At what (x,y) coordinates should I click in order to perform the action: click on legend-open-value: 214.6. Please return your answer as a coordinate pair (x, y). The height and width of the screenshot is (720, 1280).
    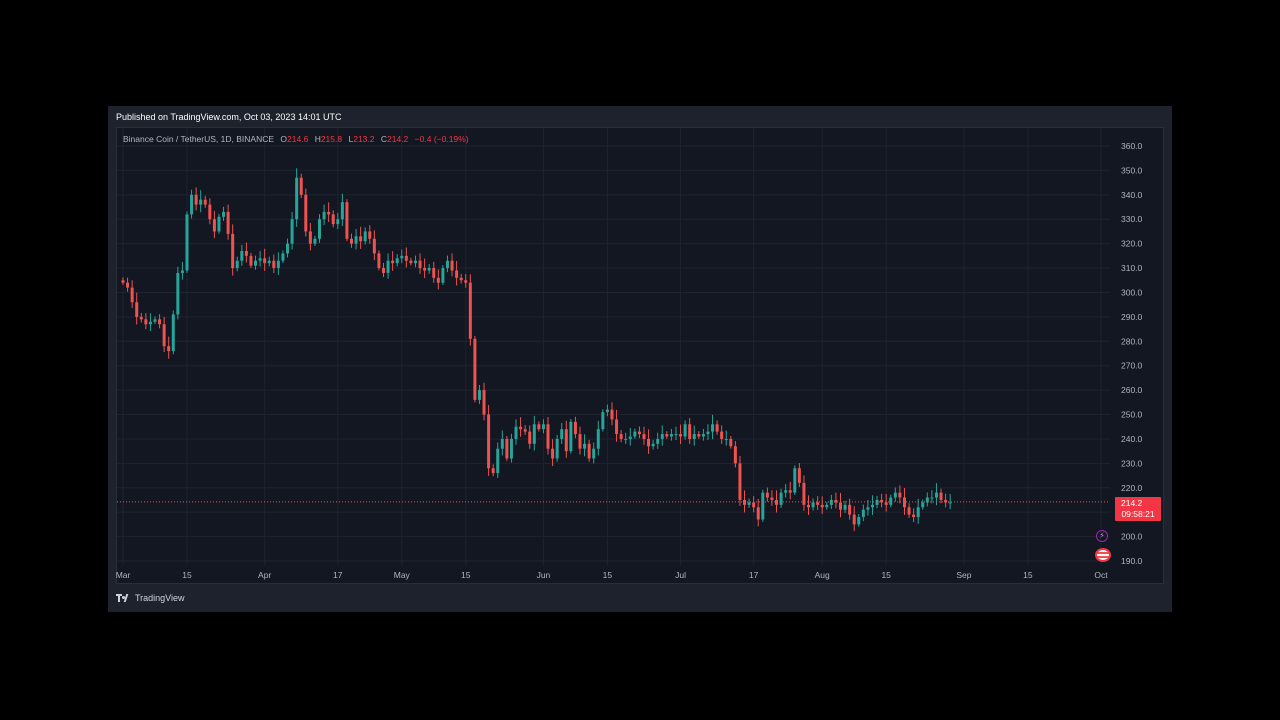
    Looking at the image, I should click on (298, 139).